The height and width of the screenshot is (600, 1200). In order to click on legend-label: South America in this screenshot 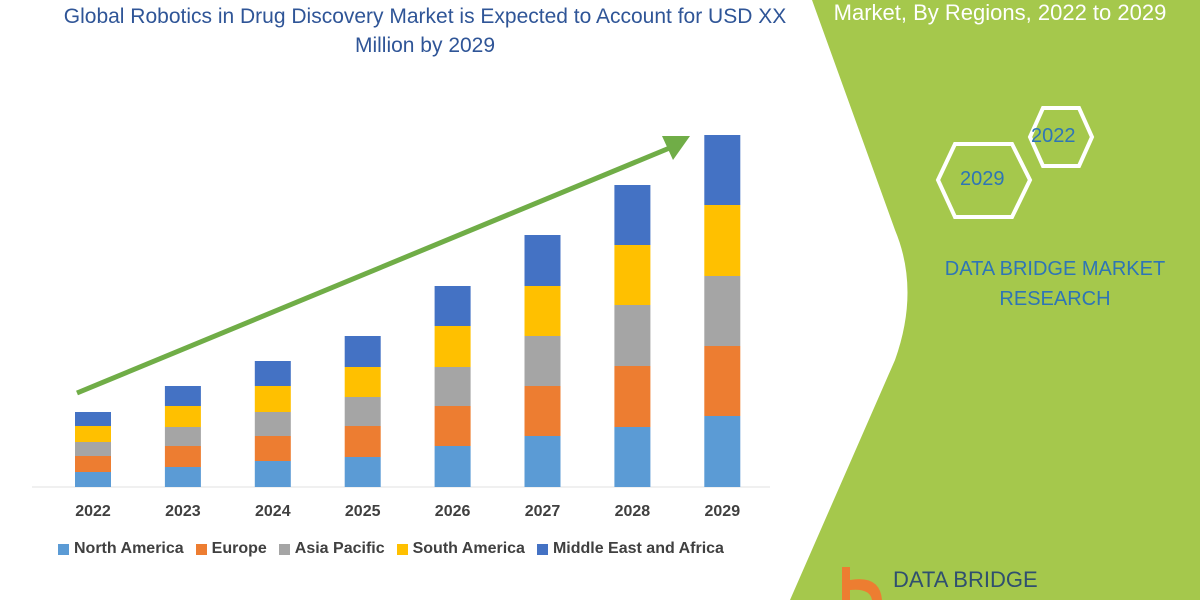, I will do `click(468, 548)`.